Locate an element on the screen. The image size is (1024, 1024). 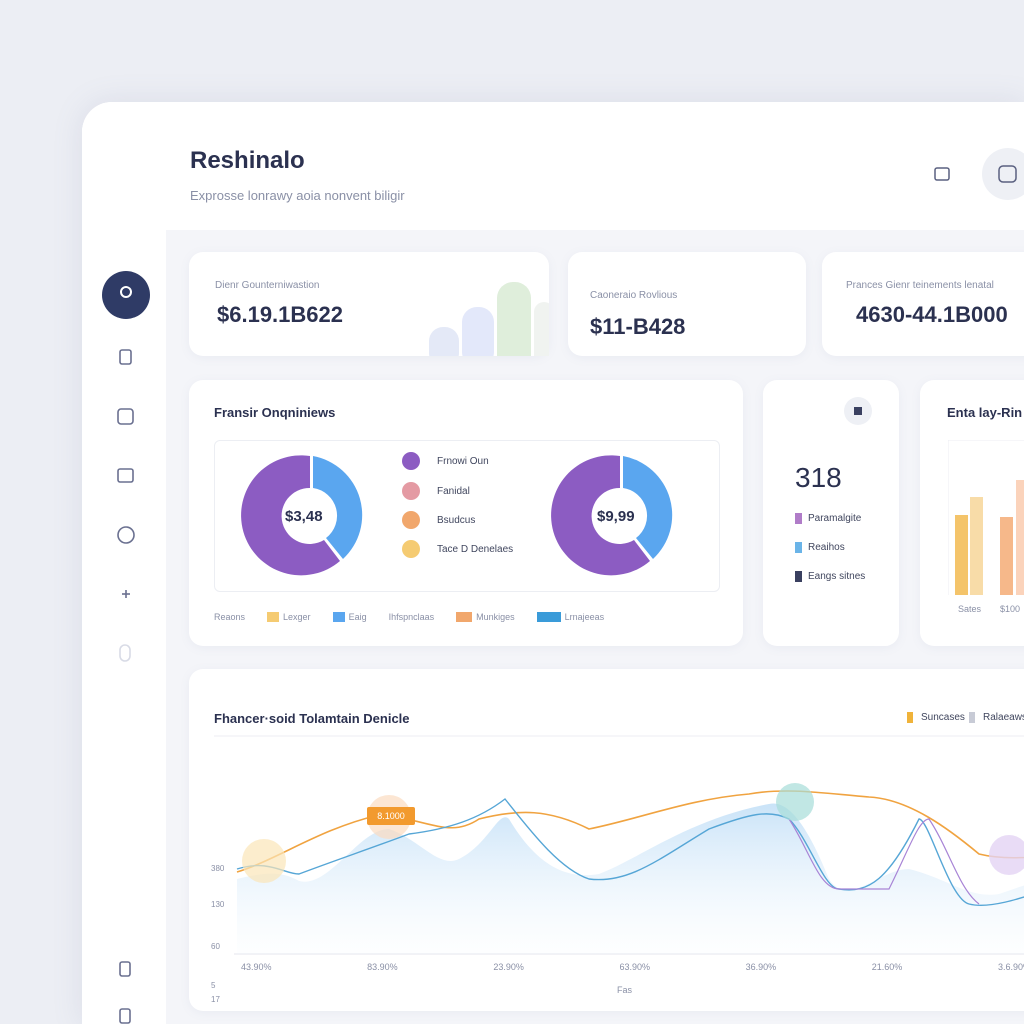
y-tick-label: 60 is located at coordinates (215, 946).